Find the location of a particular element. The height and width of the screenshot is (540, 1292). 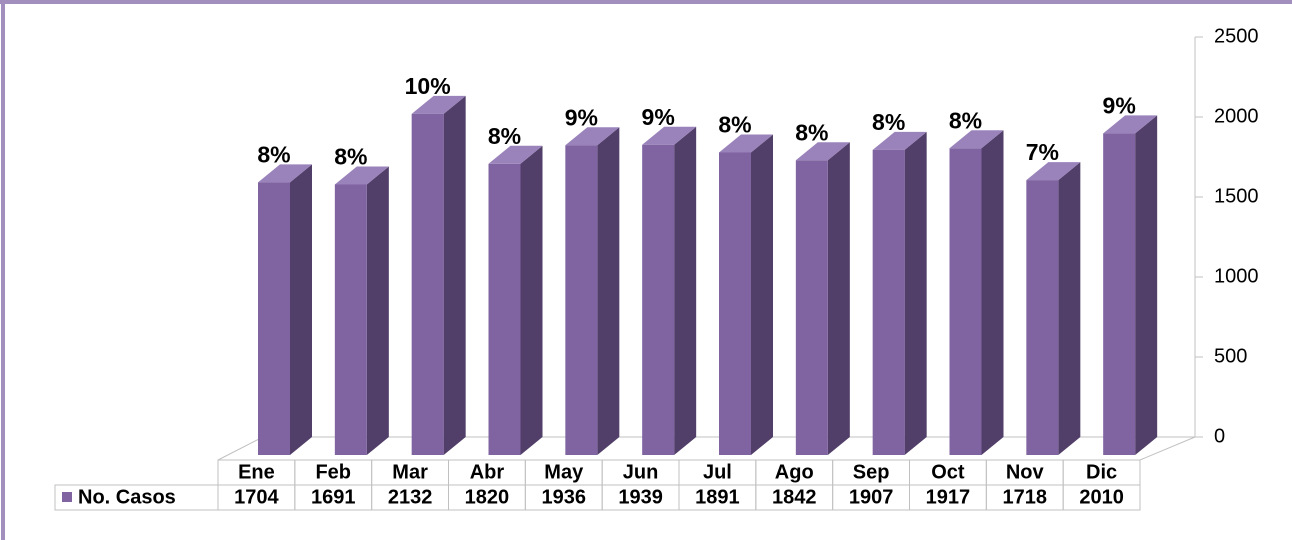

y-tick-label: 2500 is located at coordinates (1236, 36).